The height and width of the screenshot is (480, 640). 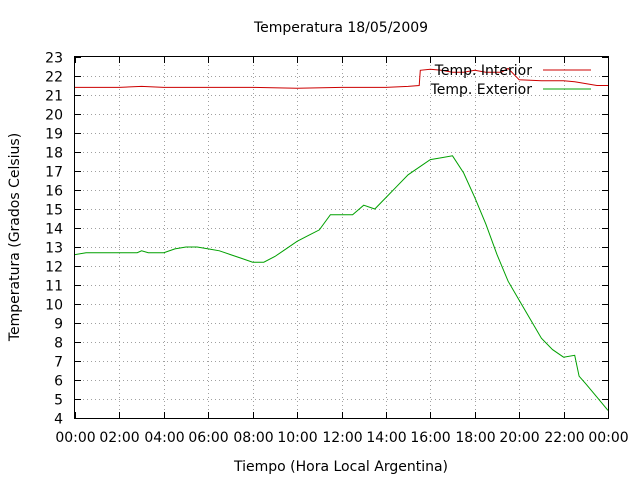 I want to click on x-tick-label: 12:00, so click(x=342, y=438).